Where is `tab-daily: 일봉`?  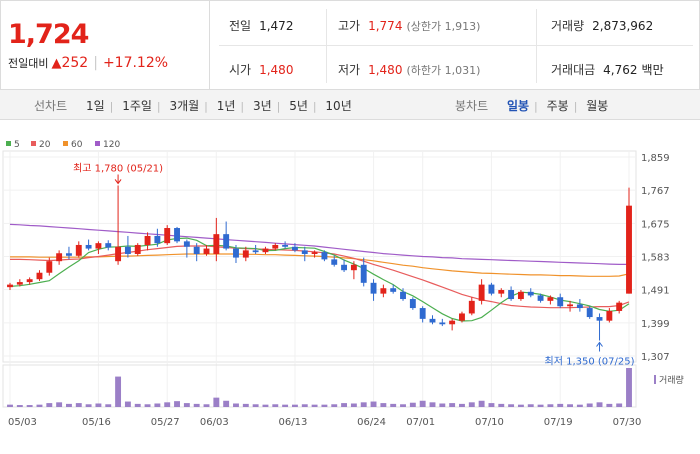 tab-daily: 일봉 is located at coordinates (518, 106).